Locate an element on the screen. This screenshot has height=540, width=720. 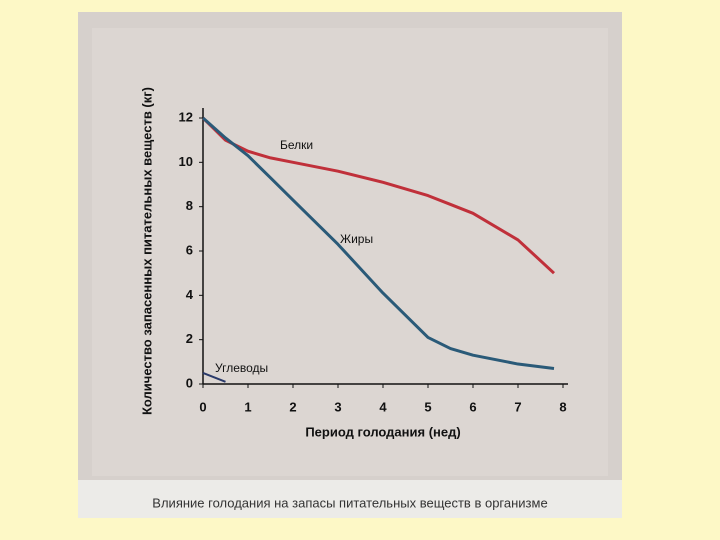
x-axis-title: Период голодания (нед) is located at coordinates (382, 431).